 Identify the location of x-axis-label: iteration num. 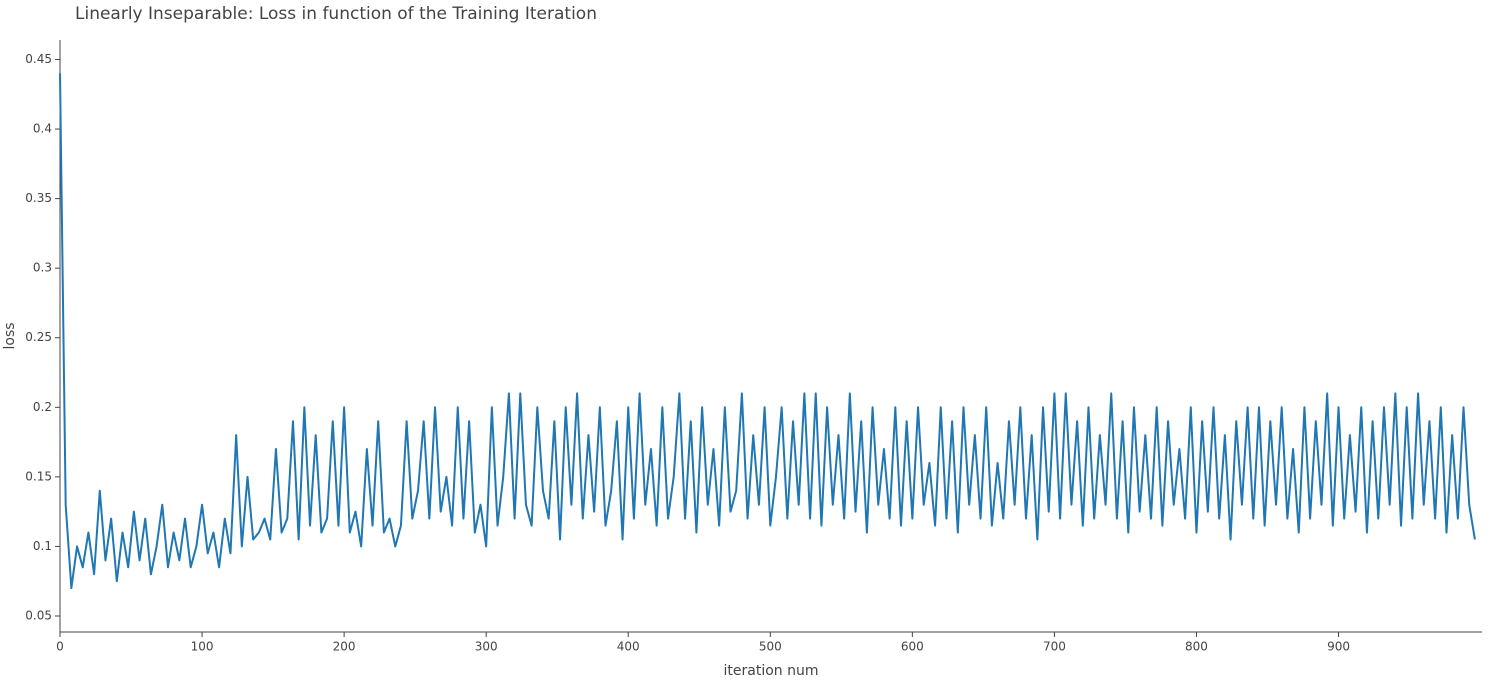
(771, 671).